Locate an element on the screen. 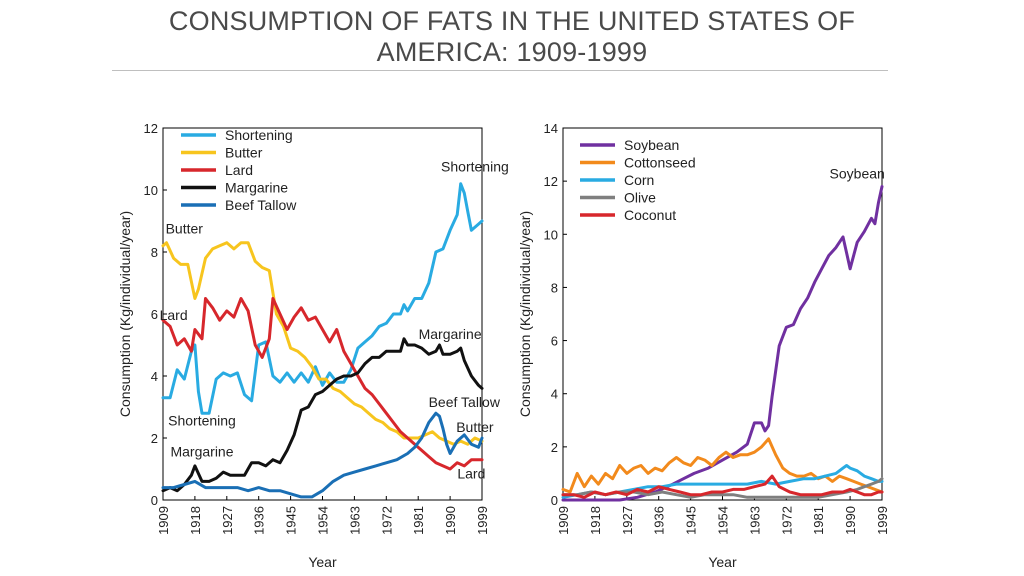  legend-label: Corn is located at coordinates (639, 180).